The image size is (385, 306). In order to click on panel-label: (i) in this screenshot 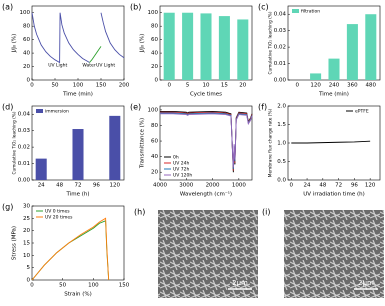, I will do `click(266, 212)`.